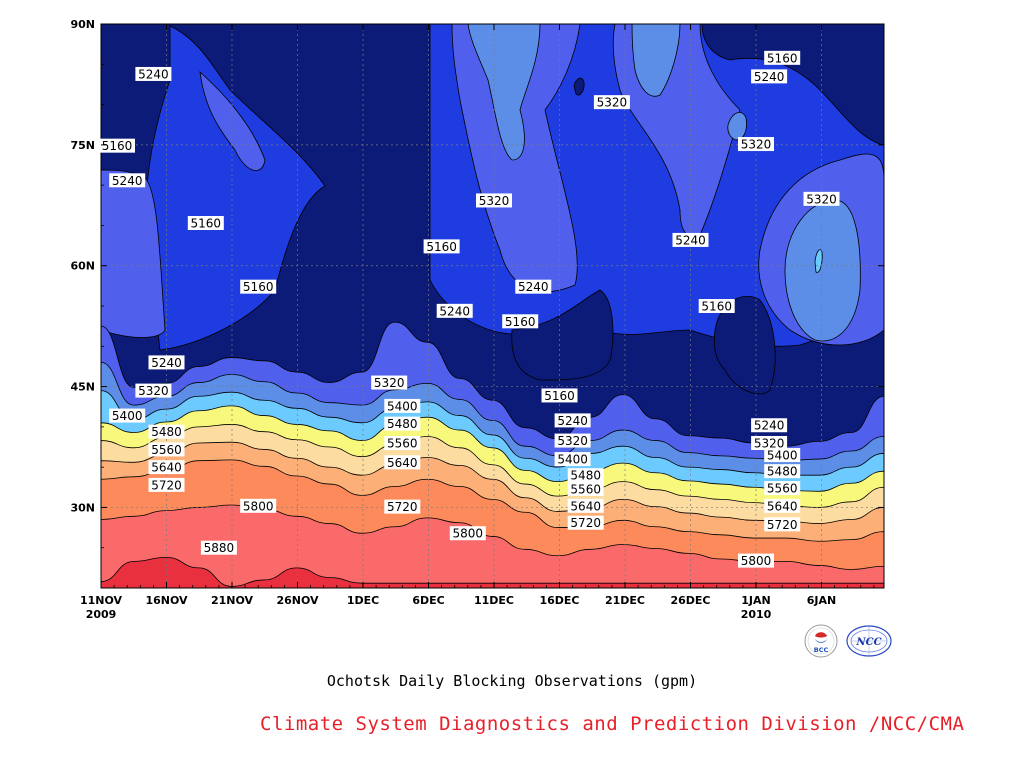 This screenshot has width=1024, height=768. What do you see at coordinates (428, 600) in the screenshot?
I see `x-tick-label: 6DEC` at bounding box center [428, 600].